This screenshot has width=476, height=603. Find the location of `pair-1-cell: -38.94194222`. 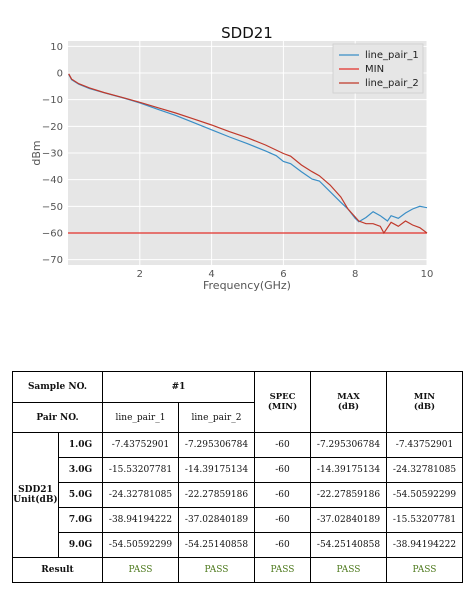

pair-1-cell: -38.94194222 is located at coordinates (140, 520).